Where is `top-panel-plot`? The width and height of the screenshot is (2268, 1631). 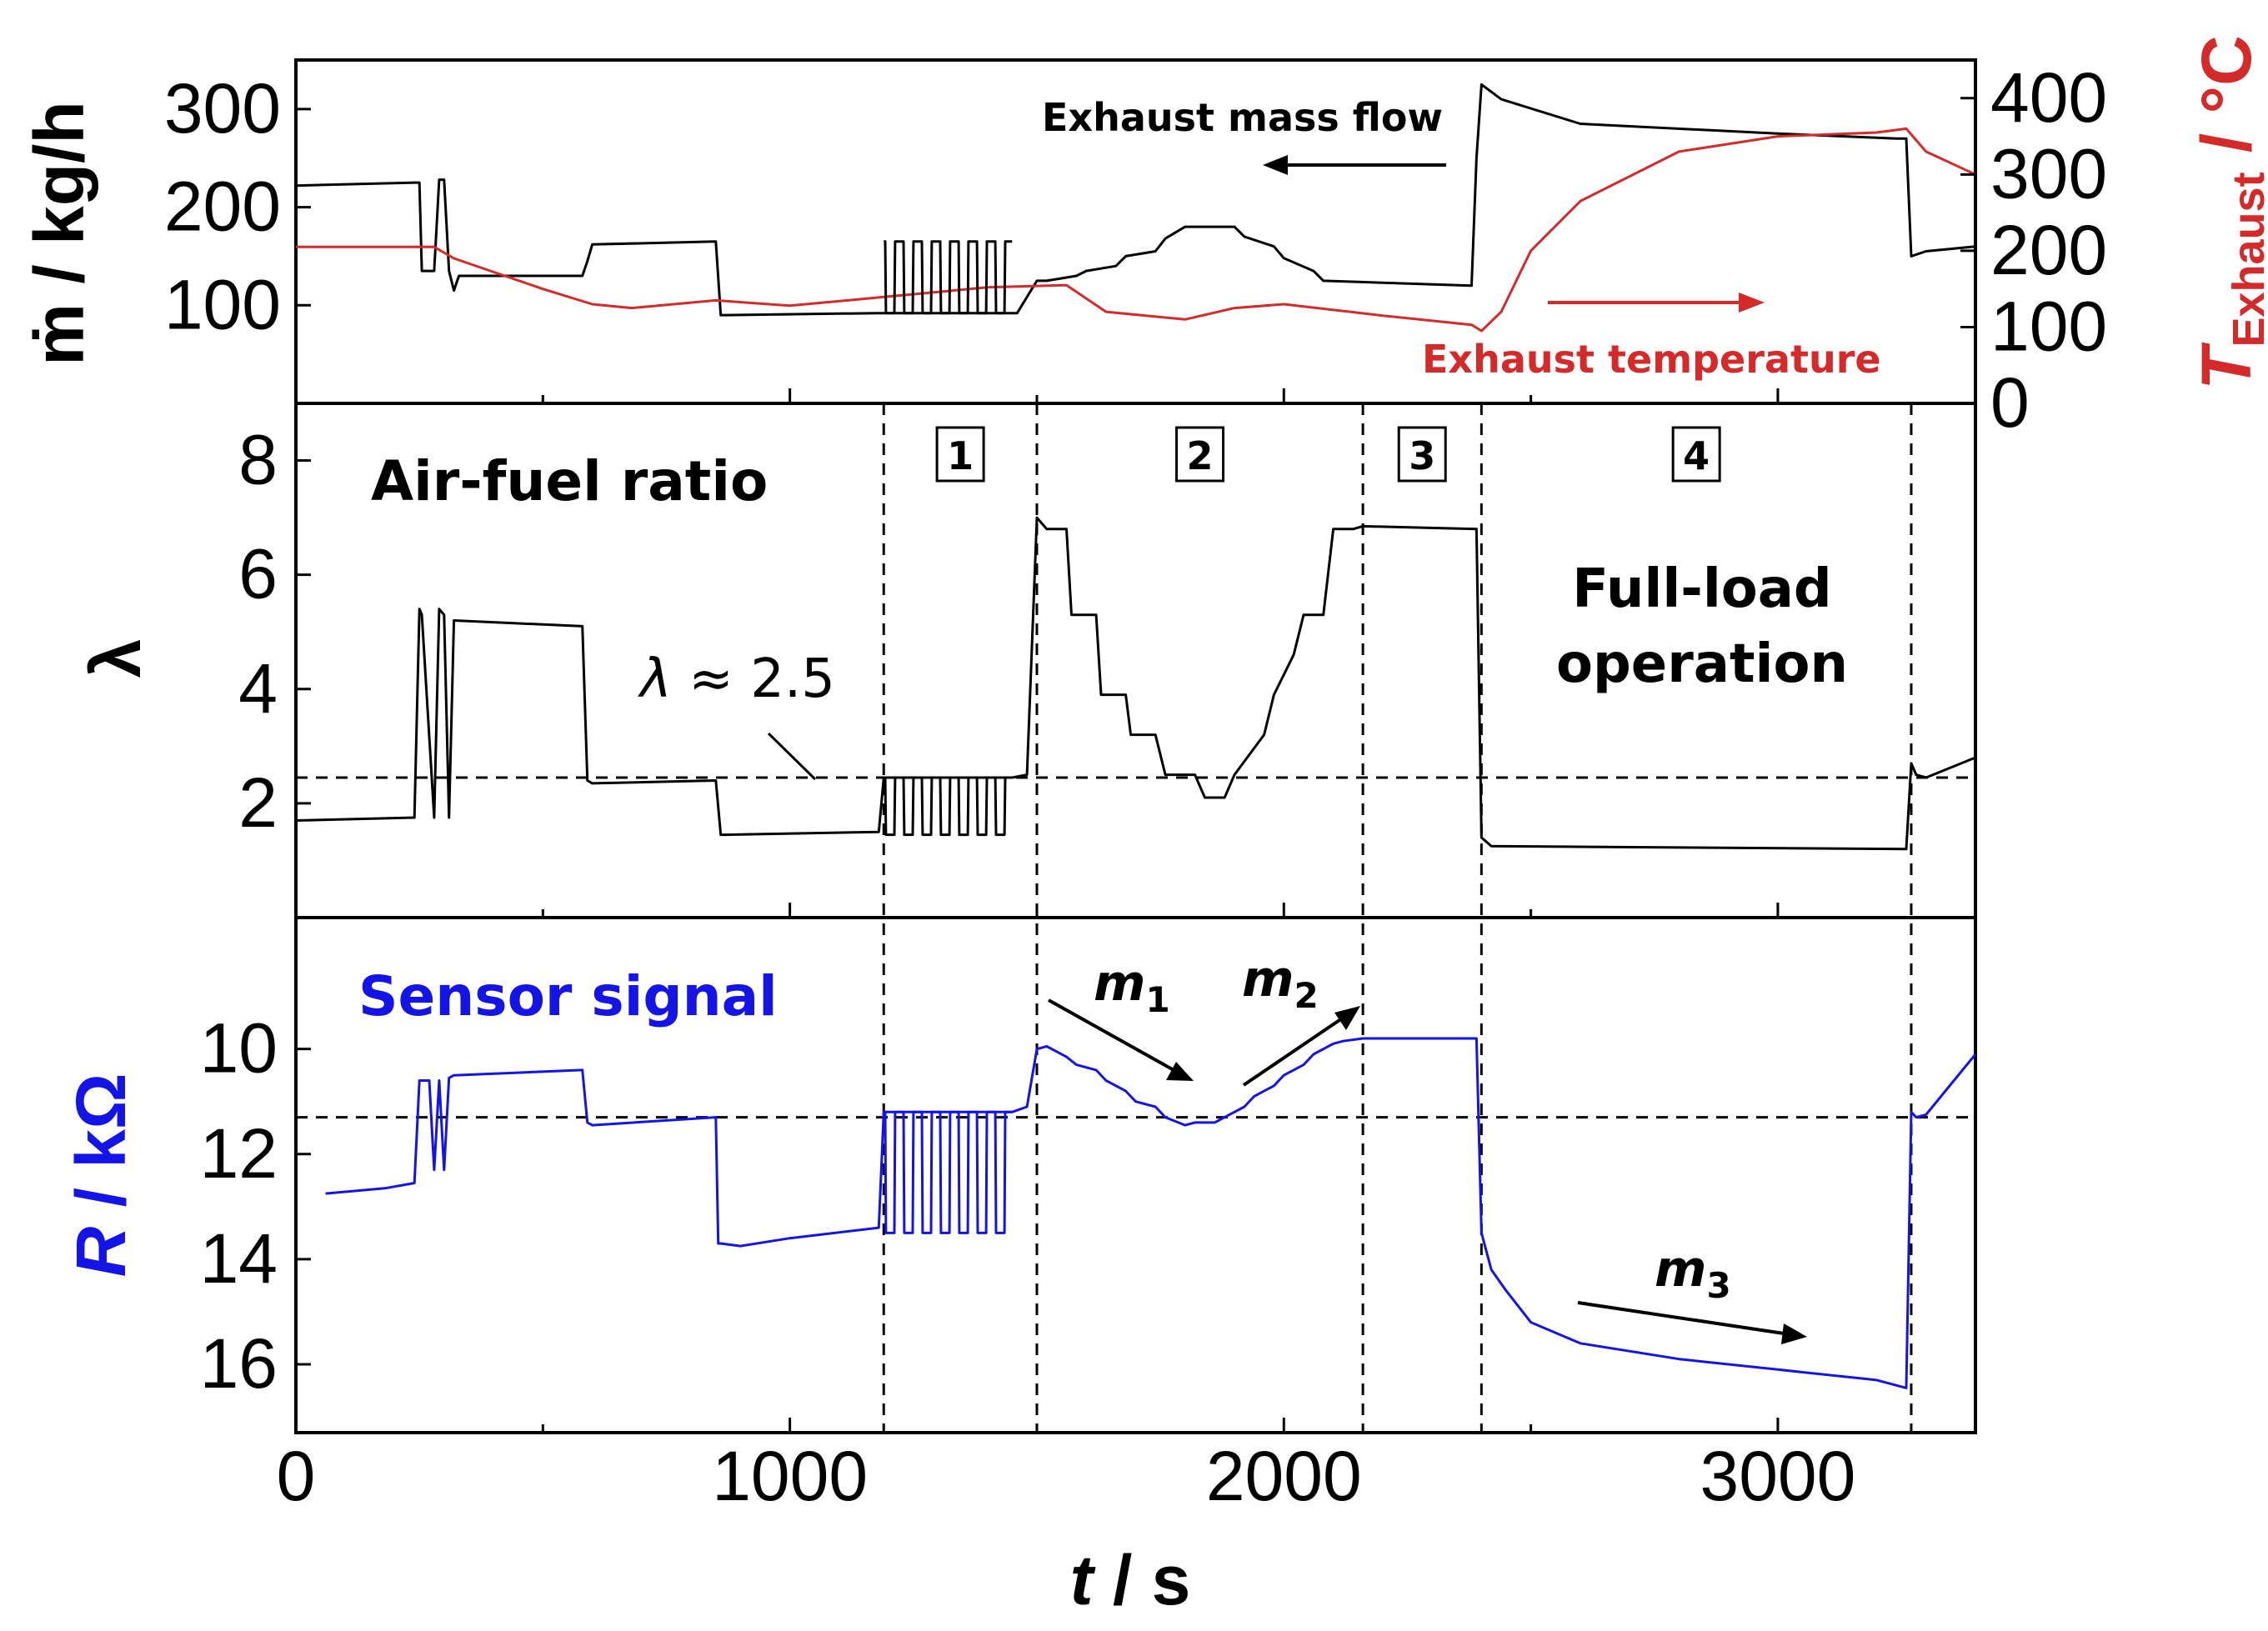 top-panel-plot is located at coordinates (1135, 208).